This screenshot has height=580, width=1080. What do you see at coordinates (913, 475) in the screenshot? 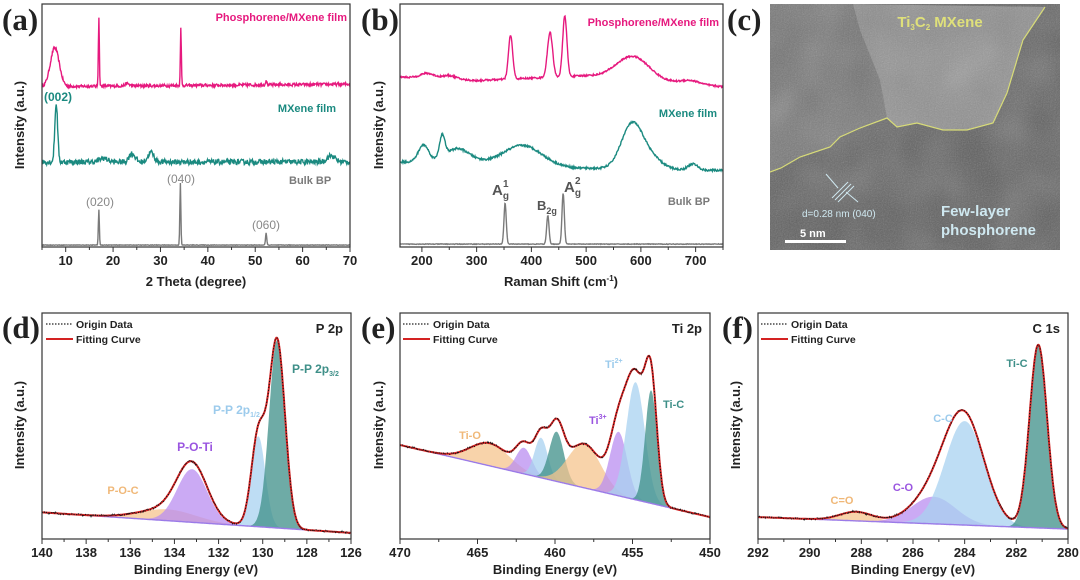
I see `component-peak-c-c` at bounding box center [913, 475].